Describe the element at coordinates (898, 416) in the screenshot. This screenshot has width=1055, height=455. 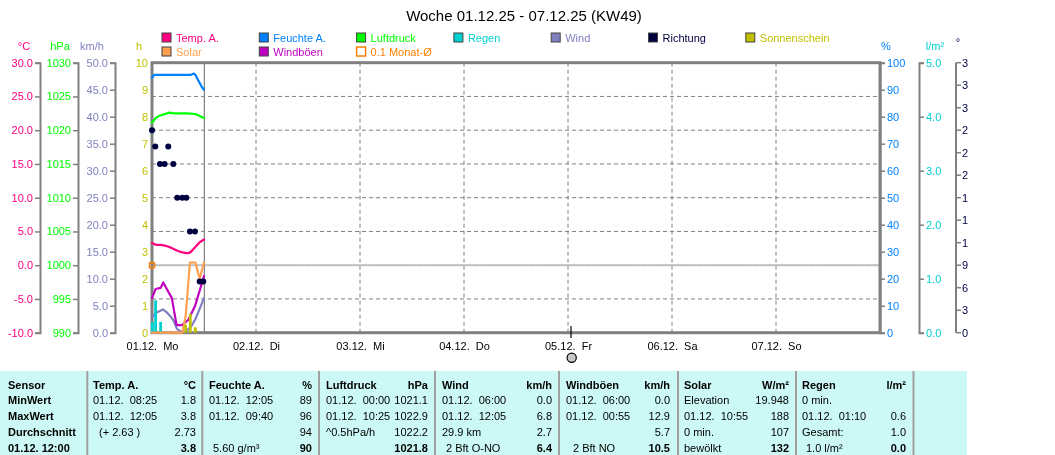
I see `text: 0.6` at that location.